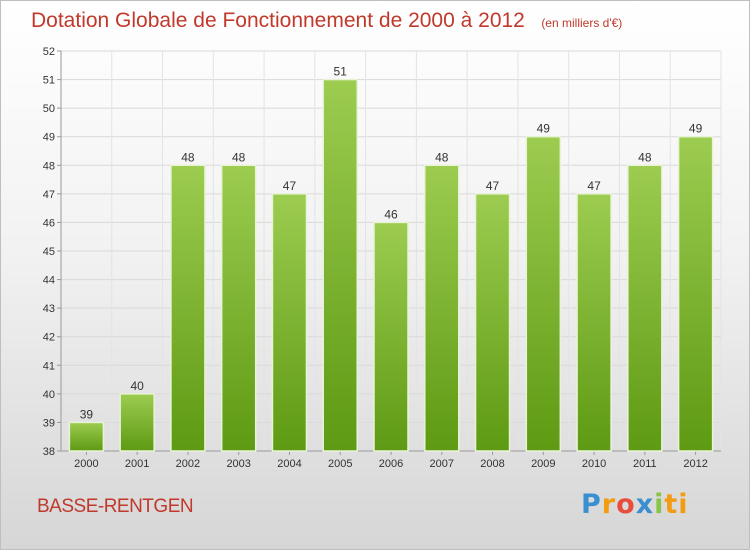 This screenshot has width=750, height=550. I want to click on y-tick-label: 42, so click(49, 338).